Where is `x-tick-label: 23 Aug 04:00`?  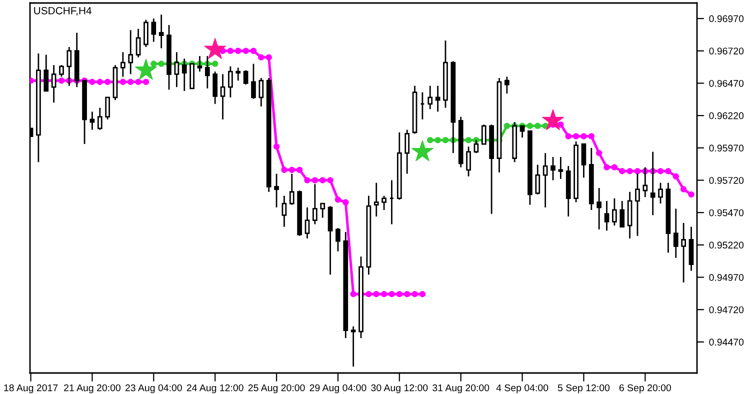 x-tick-label: 23 Aug 04:00 is located at coordinates (153, 389).